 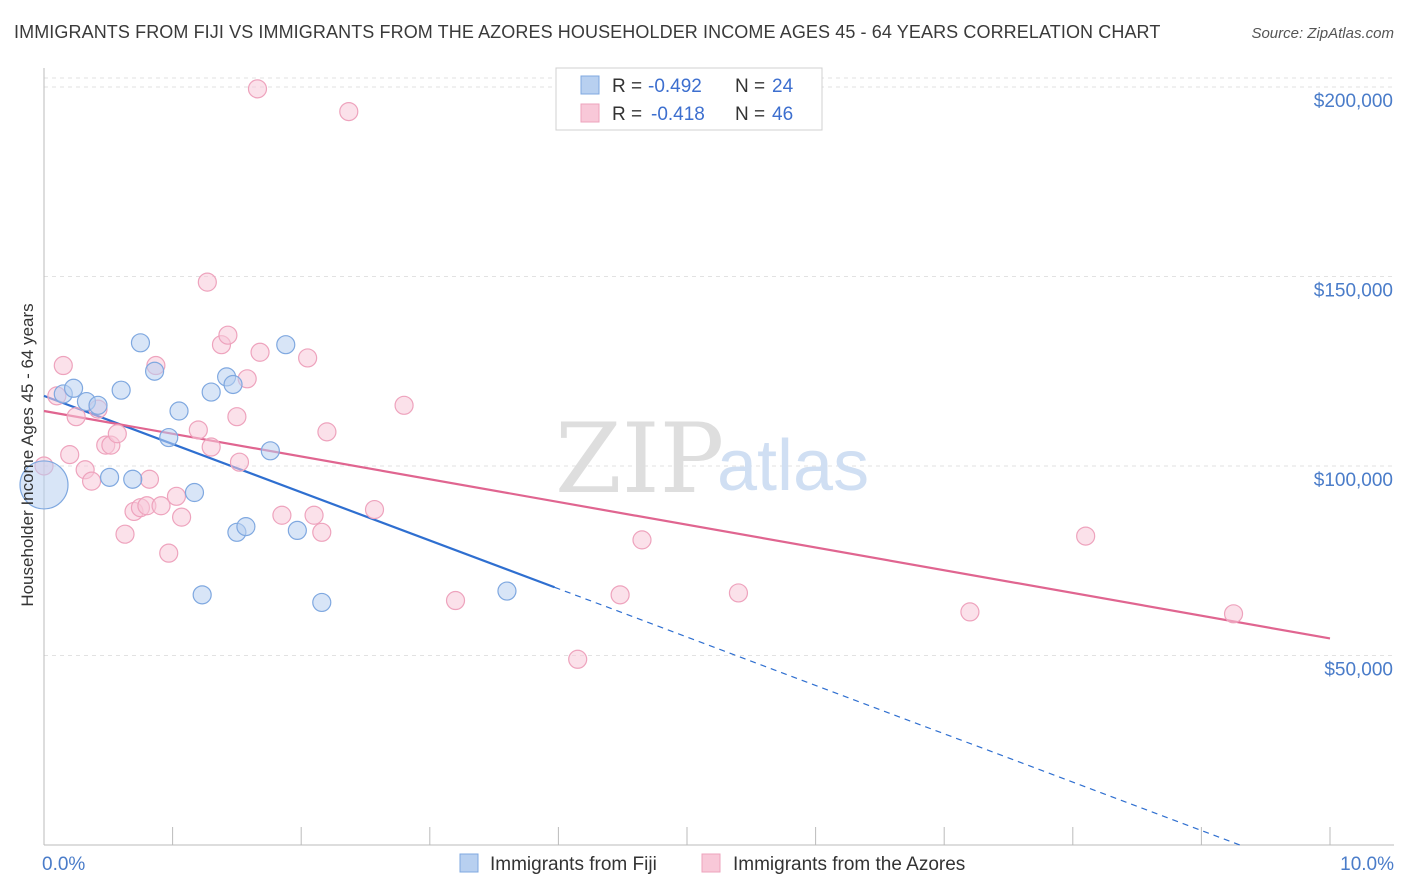 I want to click on y-axis-label: Householder Income Ages 45 - 64 years, so click(x=27, y=454).